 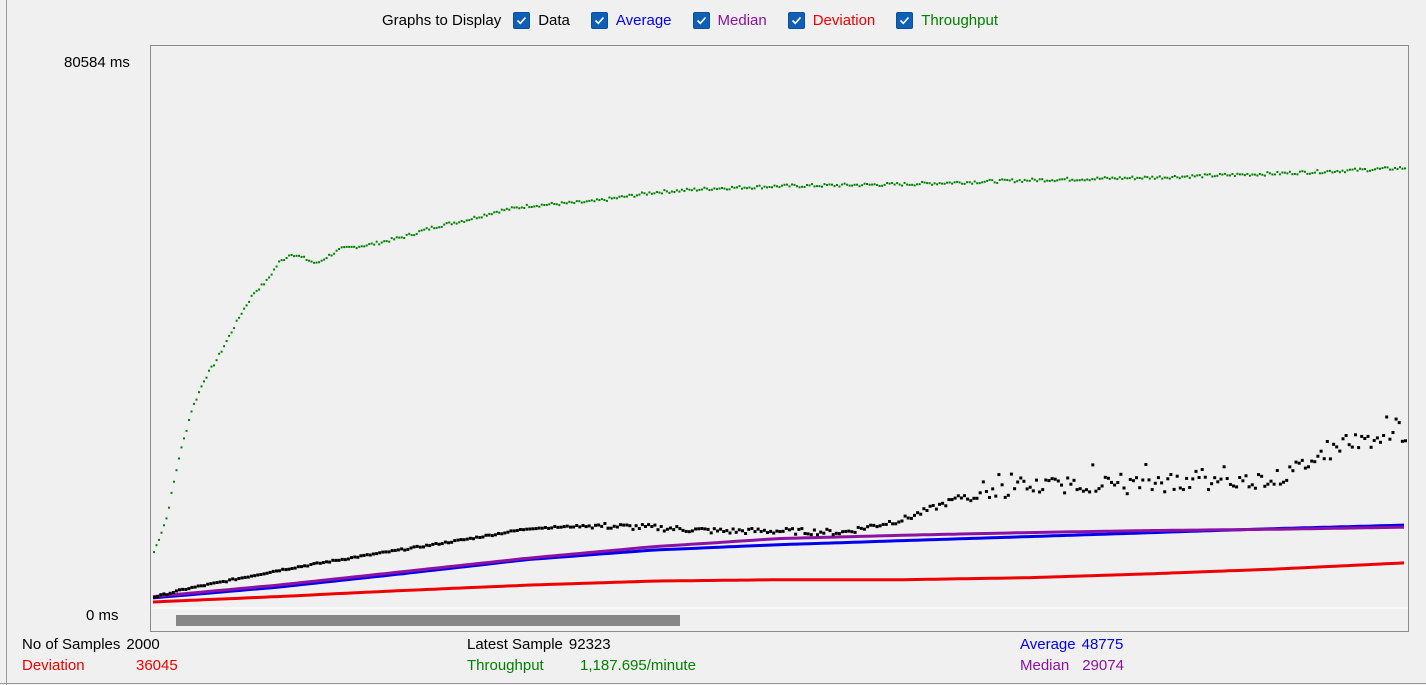 I want to click on stat-latest-value: 92323, so click(x=589, y=644).